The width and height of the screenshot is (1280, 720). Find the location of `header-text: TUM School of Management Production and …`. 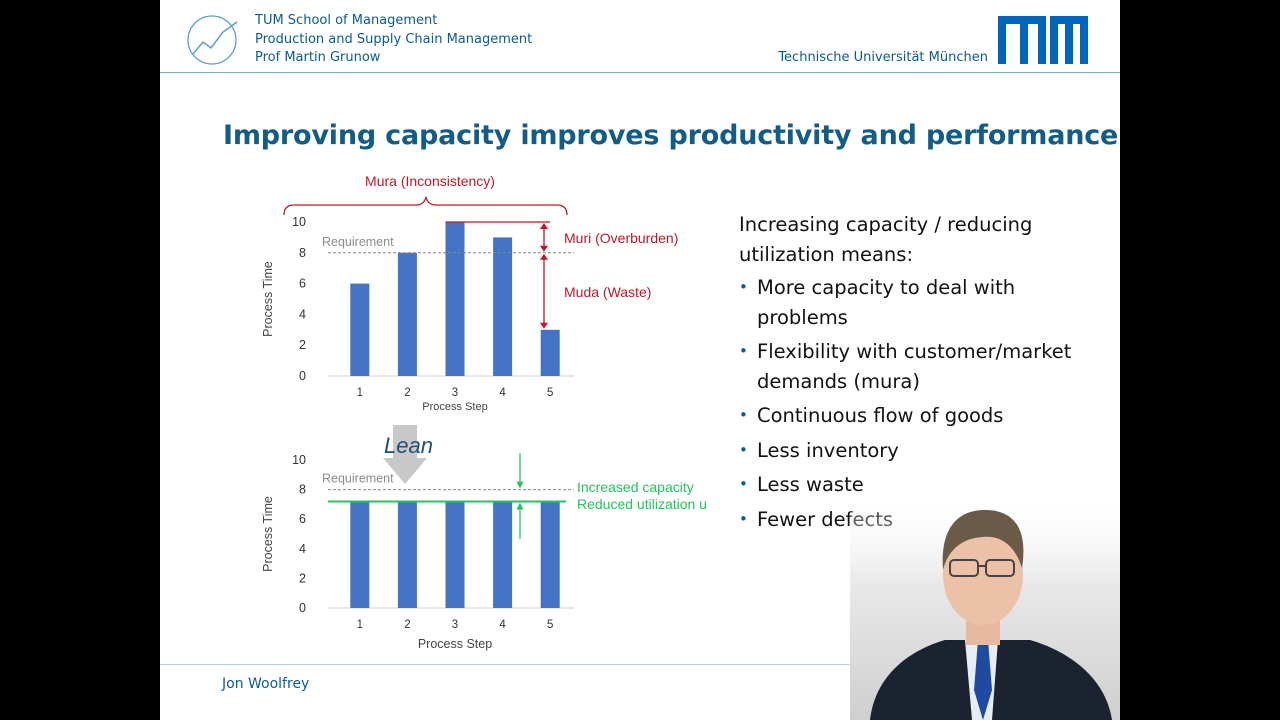

header-text: TUM School of Management Production and … is located at coordinates (393, 40).